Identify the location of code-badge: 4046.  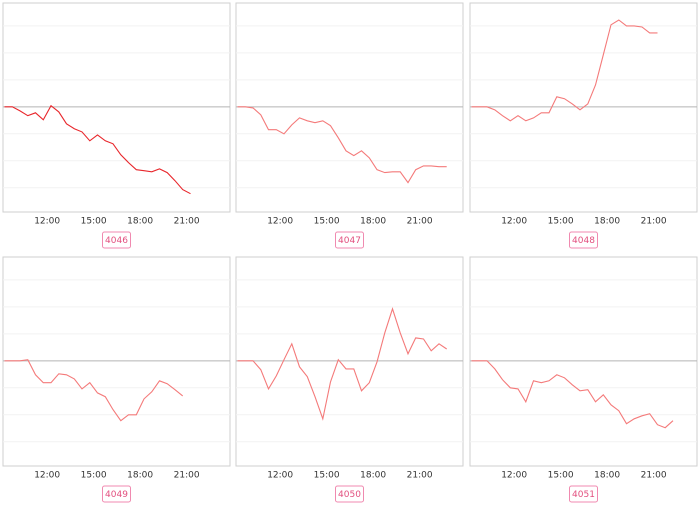
(116, 241).